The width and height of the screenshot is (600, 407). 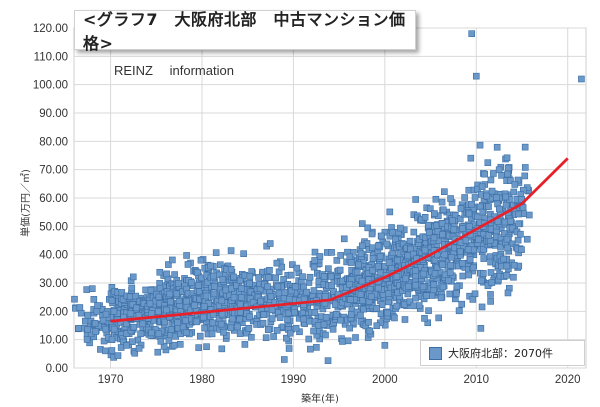 What do you see at coordinates (53, 227) in the screenshot?
I see `y-tick-label: 50.00` at bounding box center [53, 227].